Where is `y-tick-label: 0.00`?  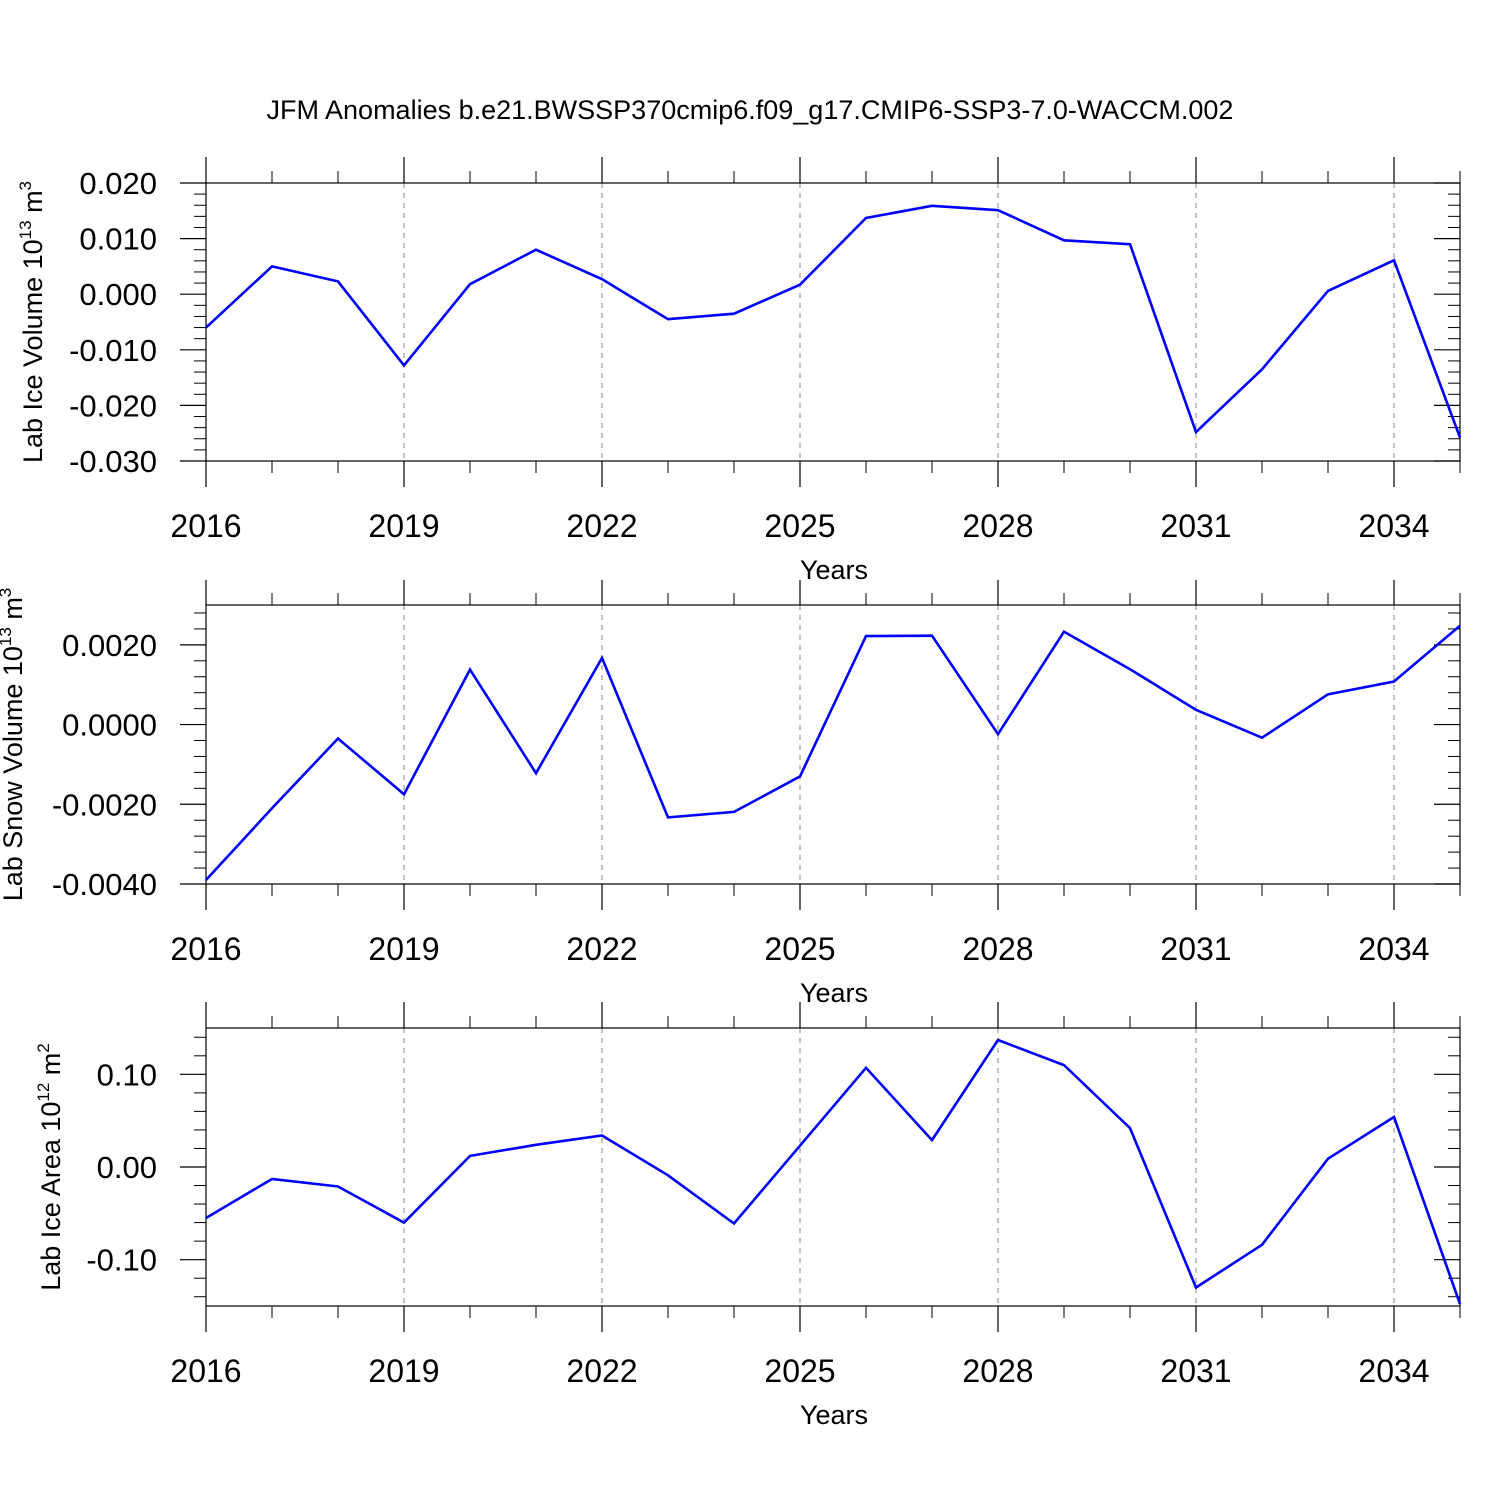 y-tick-label: 0.00 is located at coordinates (127, 1167).